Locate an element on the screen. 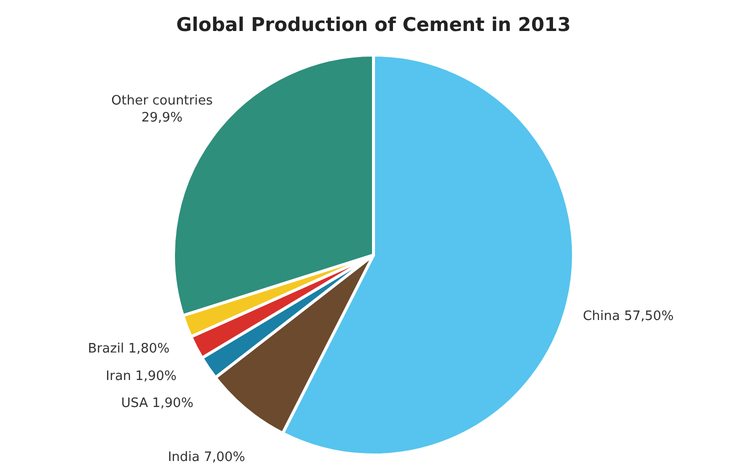  slice-label: Iran 1,90% is located at coordinates (141, 376).